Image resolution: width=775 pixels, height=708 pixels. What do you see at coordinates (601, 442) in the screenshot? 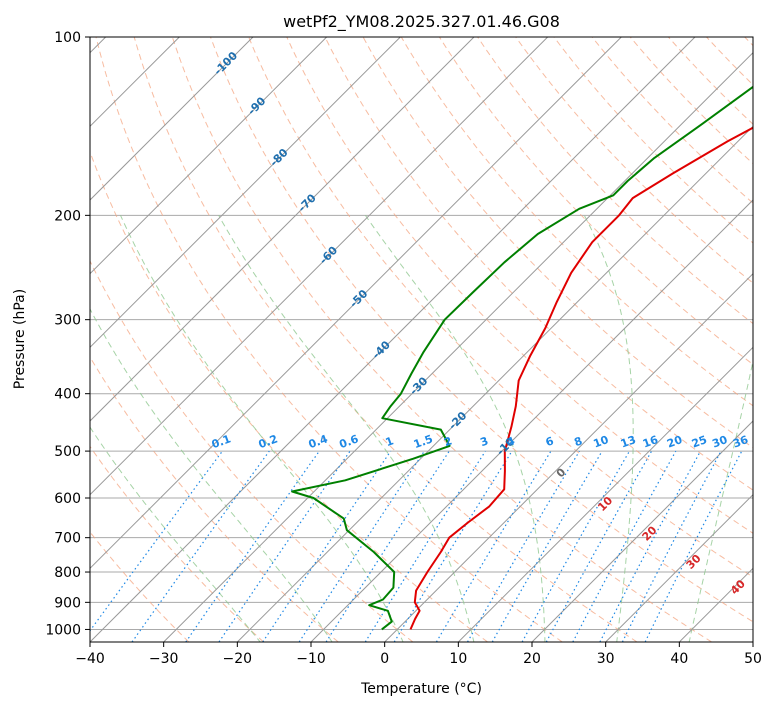
I see `mixing-ratio-label: 10` at bounding box center [601, 442].